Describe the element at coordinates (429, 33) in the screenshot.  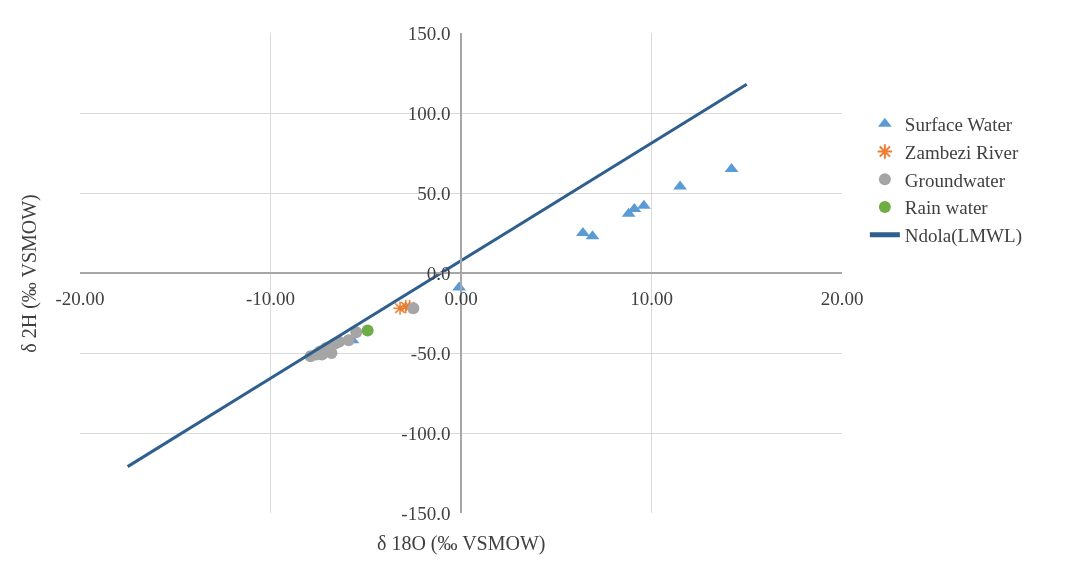
I see `y-tick-label: 150.0` at that location.